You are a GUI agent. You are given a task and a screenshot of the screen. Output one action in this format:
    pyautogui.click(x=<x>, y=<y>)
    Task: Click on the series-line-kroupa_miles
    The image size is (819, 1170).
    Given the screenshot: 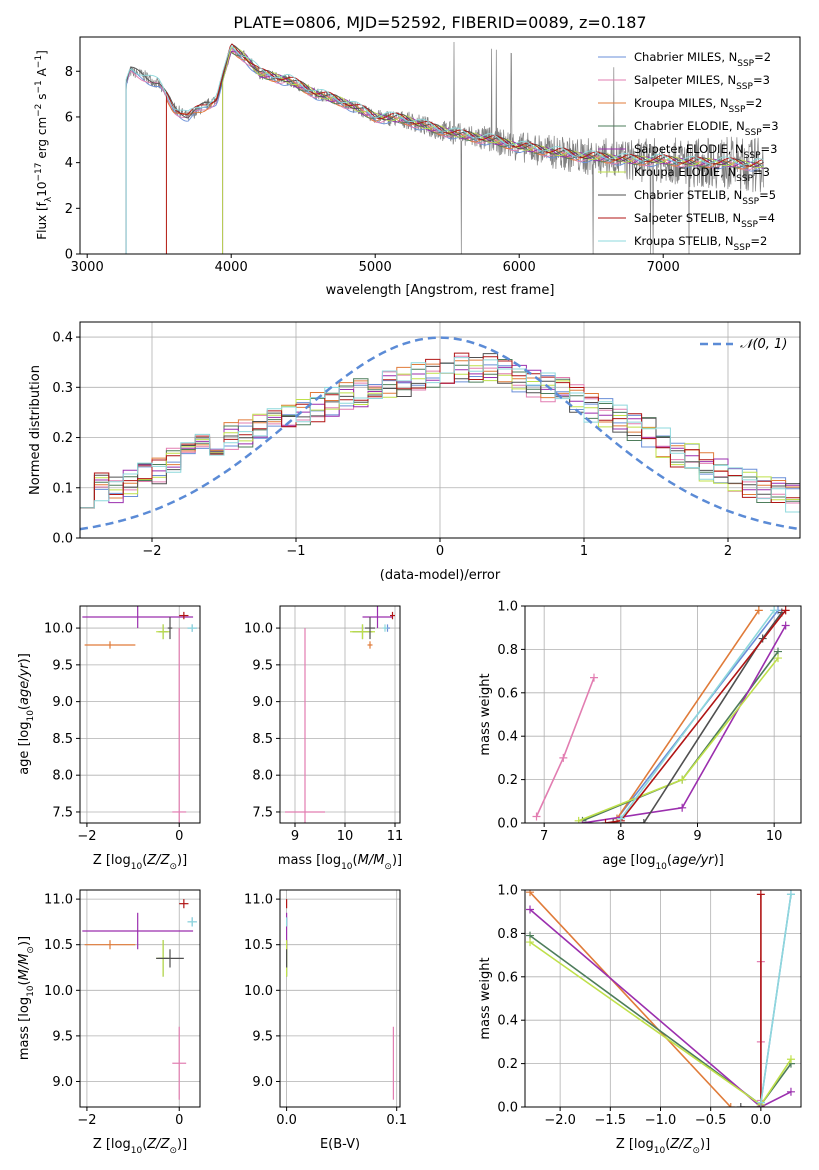 What is the action you would take?
    pyautogui.click(x=630, y=999)
    